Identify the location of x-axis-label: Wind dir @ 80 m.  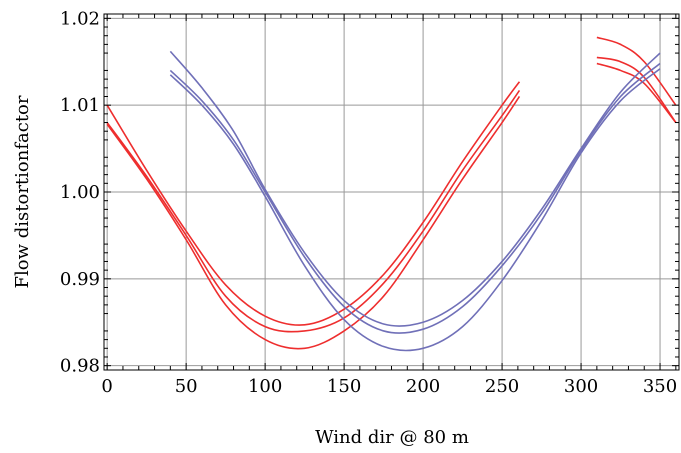
(392, 437).